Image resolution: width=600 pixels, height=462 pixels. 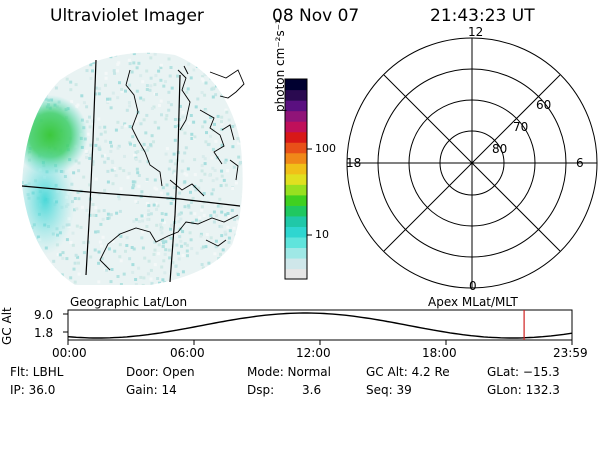 I want to click on coastlines, so click(x=172, y=168).